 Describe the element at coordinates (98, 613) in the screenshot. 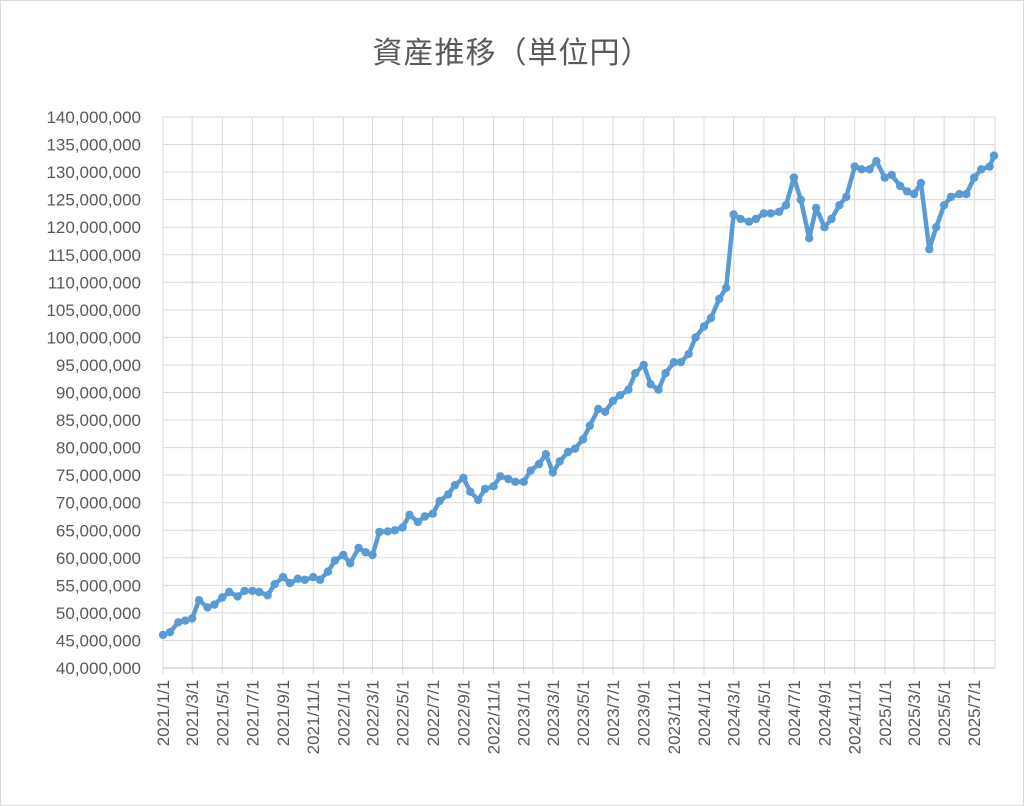

I see `y-tick-label: 50,000,000` at that location.